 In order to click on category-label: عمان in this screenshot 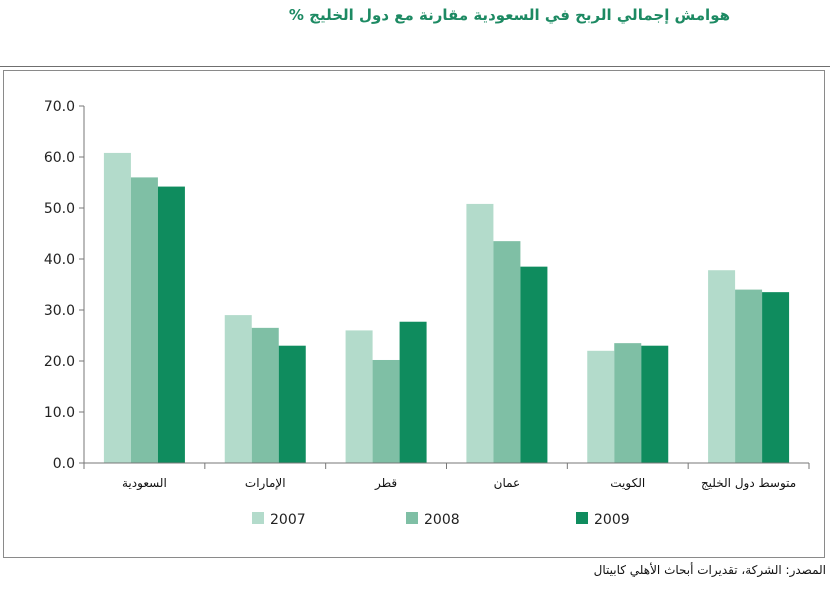, I will do `click(507, 483)`.